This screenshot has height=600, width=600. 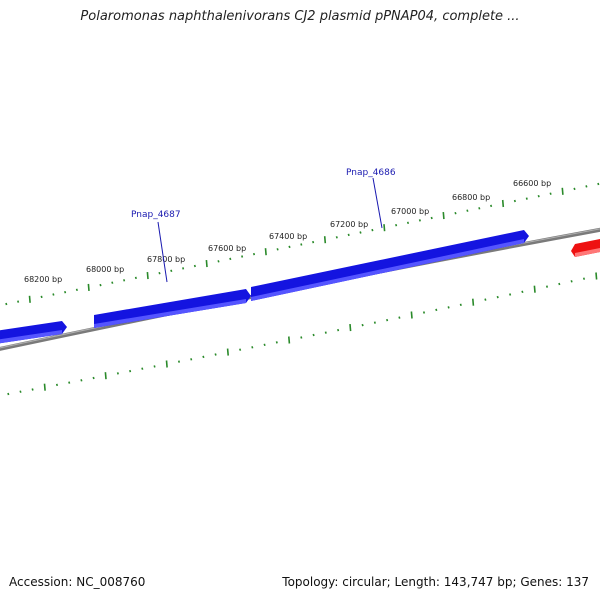 What do you see at coordinates (532, 183) in the screenshot?
I see `ruler-label: 66600 bp` at bounding box center [532, 183].